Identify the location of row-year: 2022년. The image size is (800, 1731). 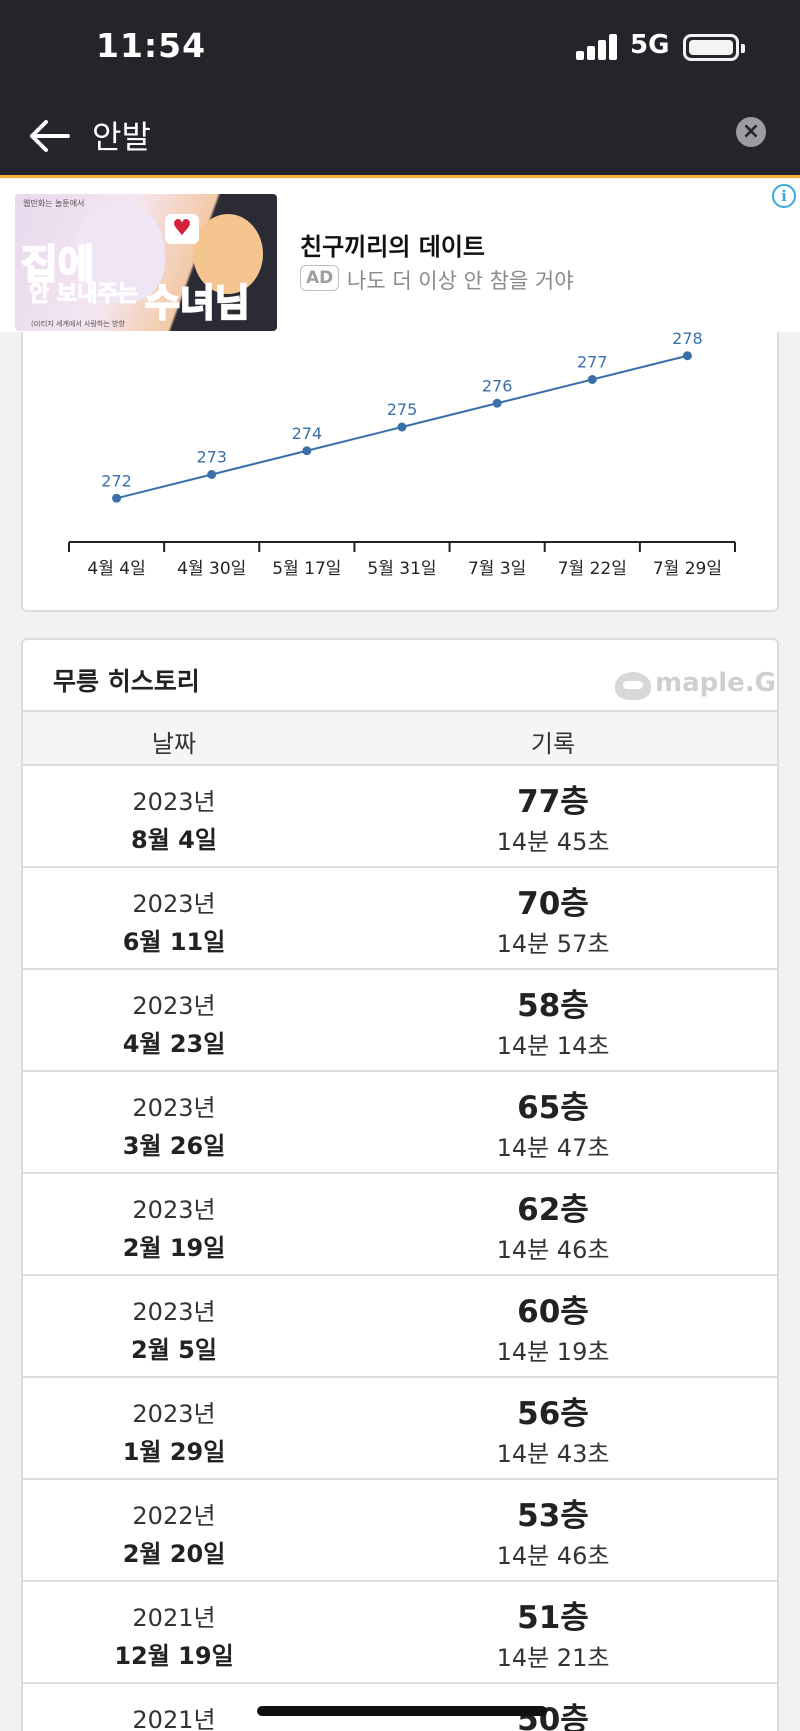
(174, 1516).